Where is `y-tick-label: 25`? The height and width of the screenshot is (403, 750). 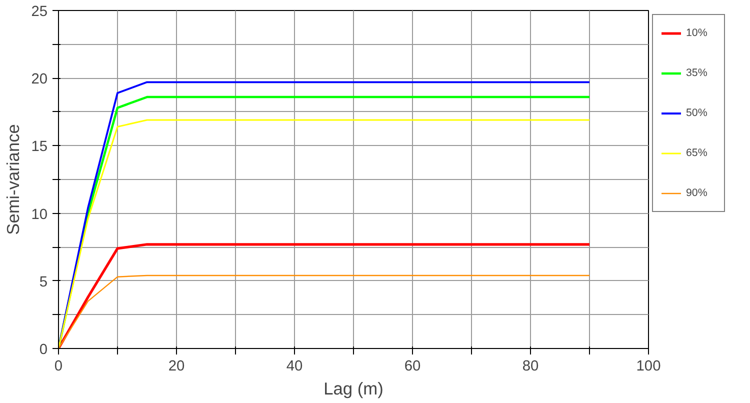 y-tick-label: 25 is located at coordinates (39, 12).